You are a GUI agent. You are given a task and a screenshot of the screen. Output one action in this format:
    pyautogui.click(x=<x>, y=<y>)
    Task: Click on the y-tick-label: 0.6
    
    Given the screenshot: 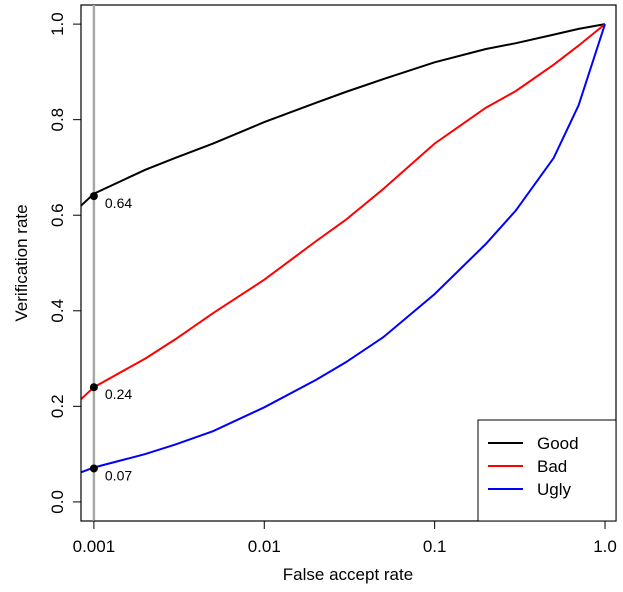 What is the action you would take?
    pyautogui.click(x=57, y=215)
    